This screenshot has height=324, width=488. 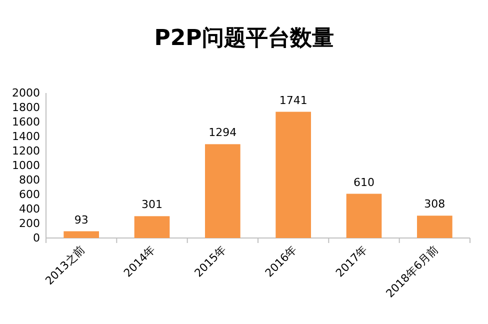 What do you see at coordinates (244, 38) in the screenshot?
I see `chart-title: P2P问题平台数量` at bounding box center [244, 38].